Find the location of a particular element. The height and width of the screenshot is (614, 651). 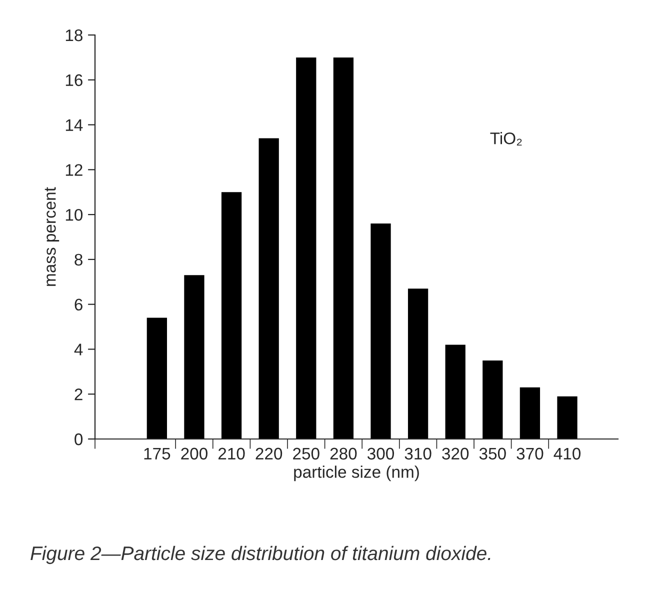

y-tick-label: 16 is located at coordinates (74, 80).